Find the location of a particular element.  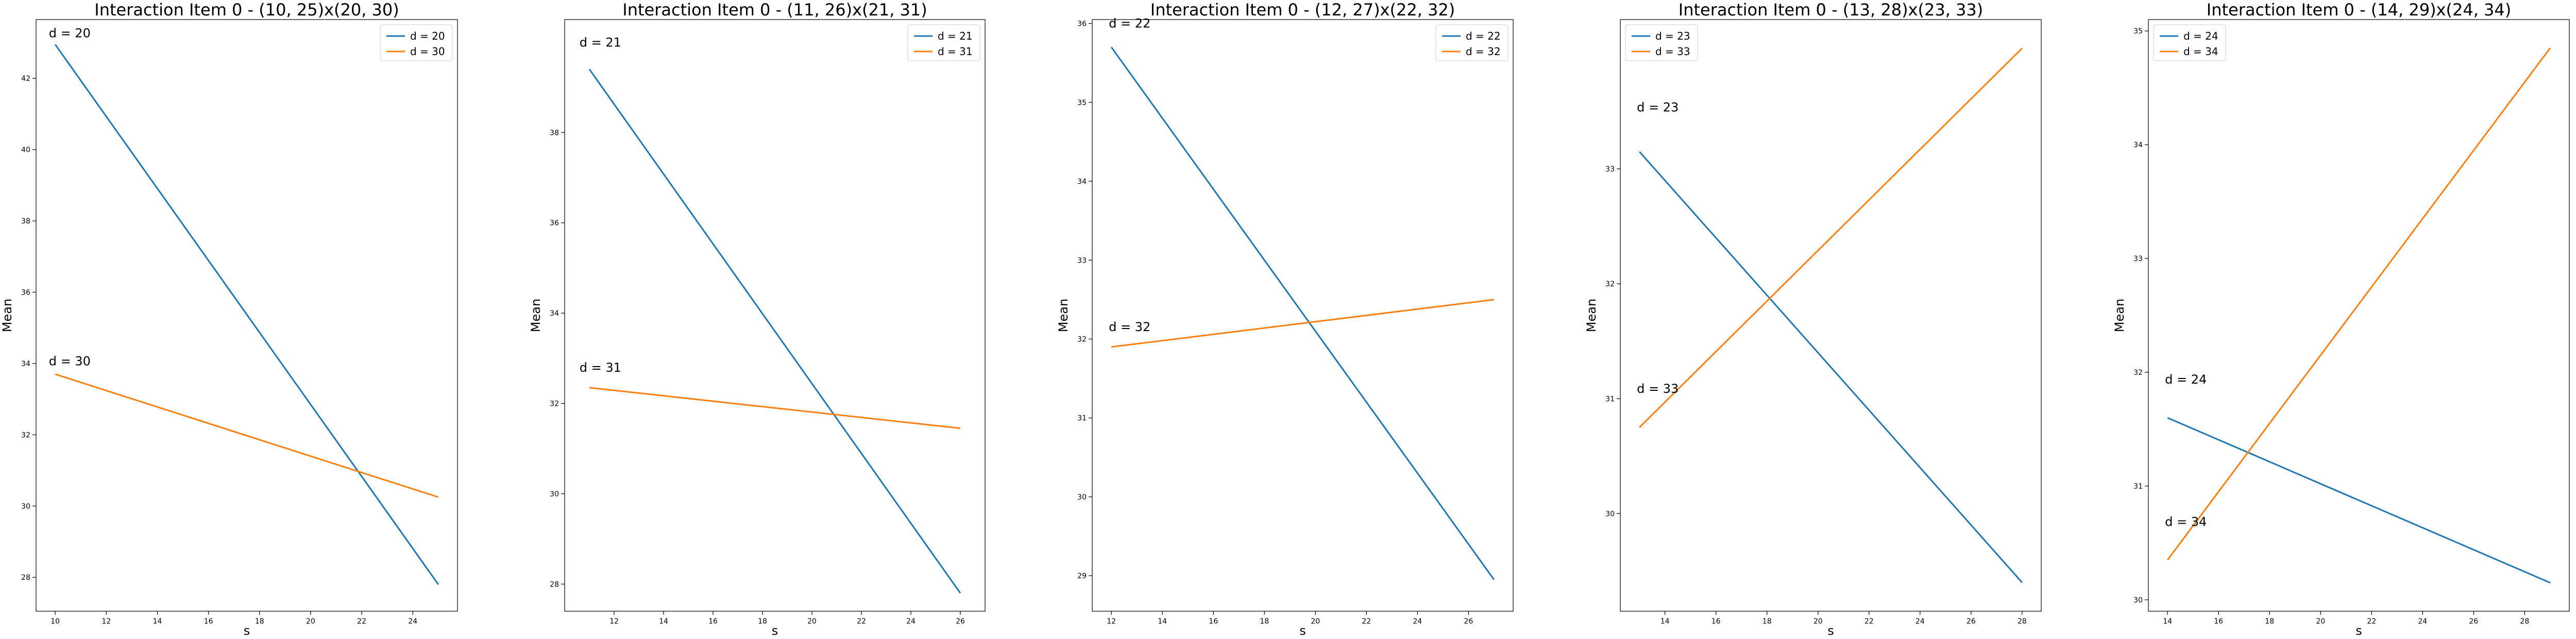

line-annotation: d = 22 is located at coordinates (1129, 23).